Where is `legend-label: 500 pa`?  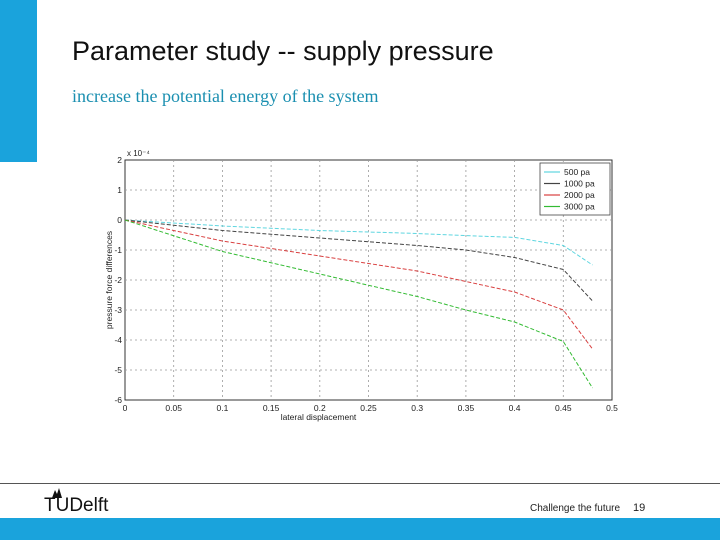
legend-label: 500 pa is located at coordinates (577, 172).